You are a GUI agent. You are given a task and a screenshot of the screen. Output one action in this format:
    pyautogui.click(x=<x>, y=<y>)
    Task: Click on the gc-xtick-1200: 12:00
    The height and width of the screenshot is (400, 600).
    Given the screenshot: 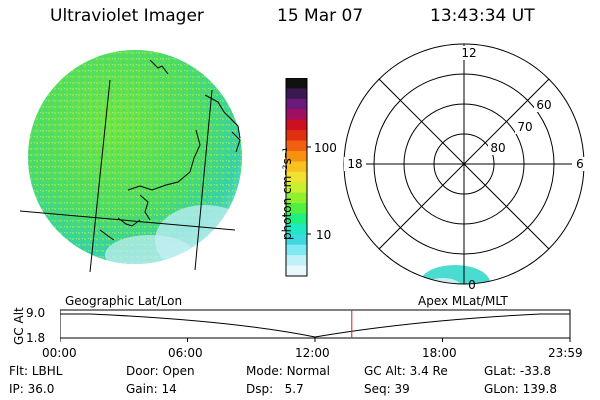 What is the action you would take?
    pyautogui.click(x=312, y=353)
    